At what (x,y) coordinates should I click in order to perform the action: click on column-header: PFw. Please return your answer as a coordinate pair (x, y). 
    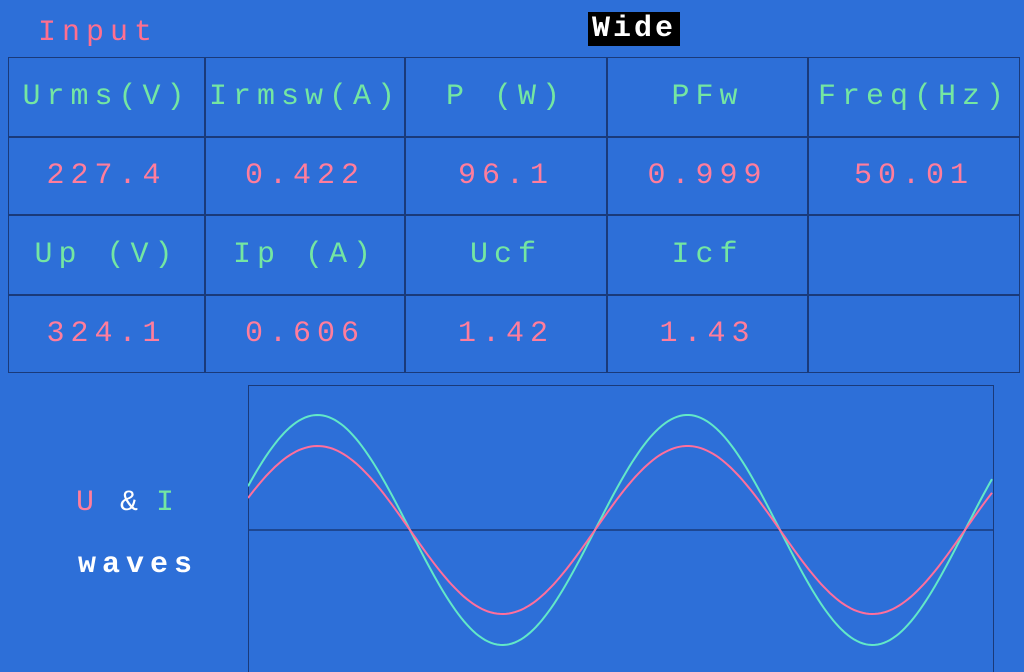
    Looking at the image, I should click on (707, 97).